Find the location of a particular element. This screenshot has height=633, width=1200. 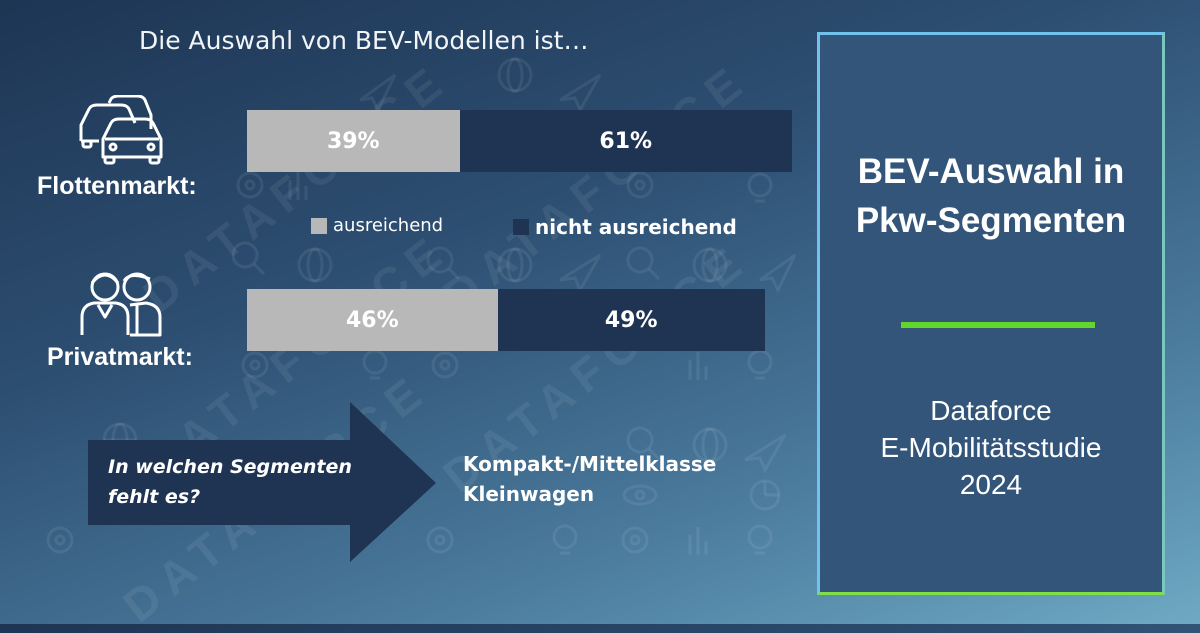

answer-text: Kompakt-/Mittelklasse Kleinwagen is located at coordinates (589, 479).